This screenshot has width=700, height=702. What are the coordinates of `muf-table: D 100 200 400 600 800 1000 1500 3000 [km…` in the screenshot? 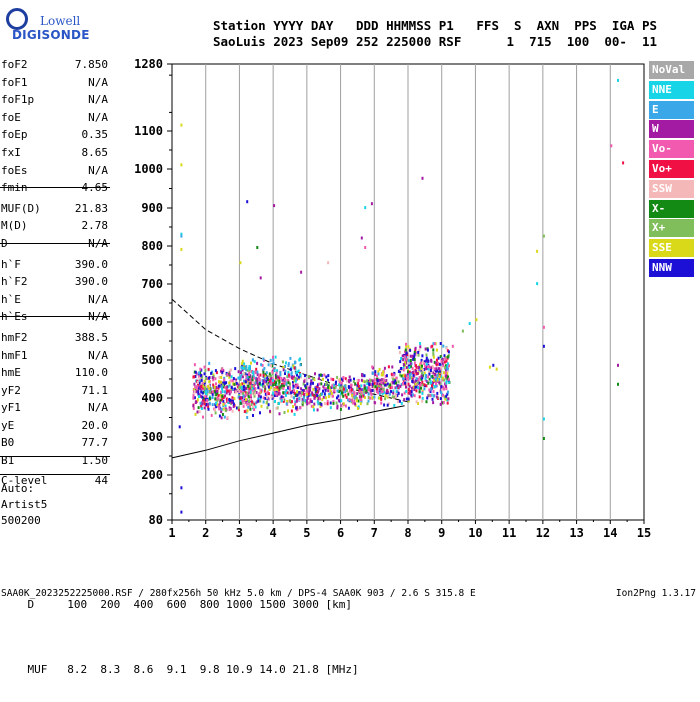 It's located at (180, 630).